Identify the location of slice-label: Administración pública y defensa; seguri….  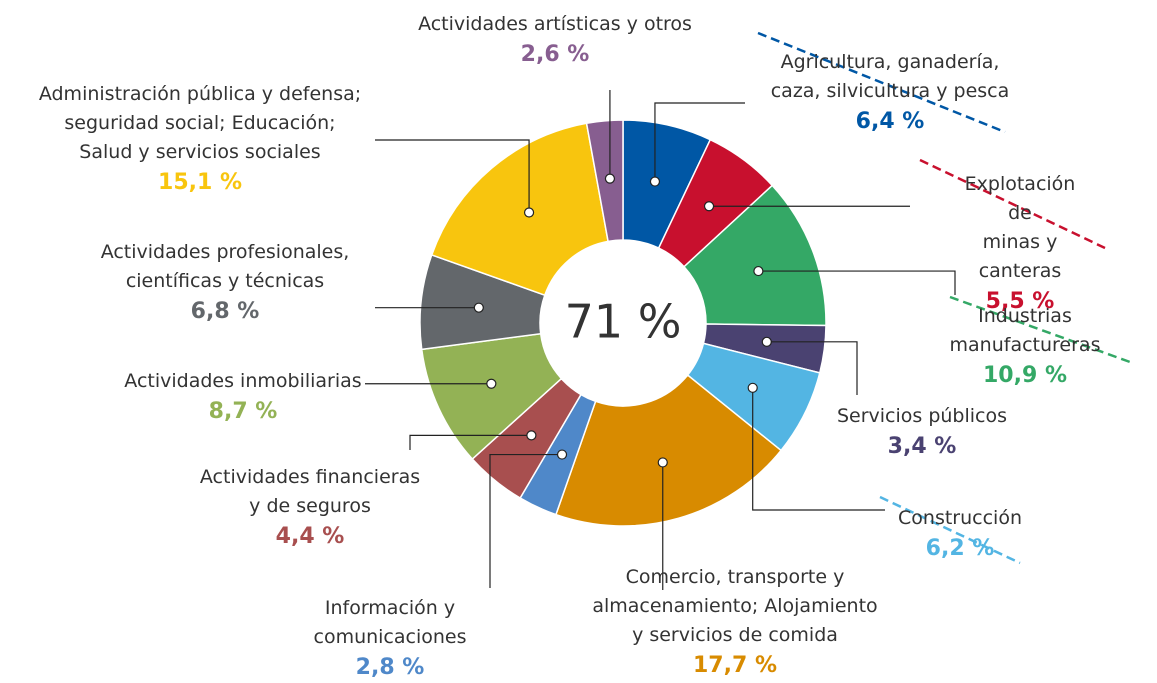
(200, 139).